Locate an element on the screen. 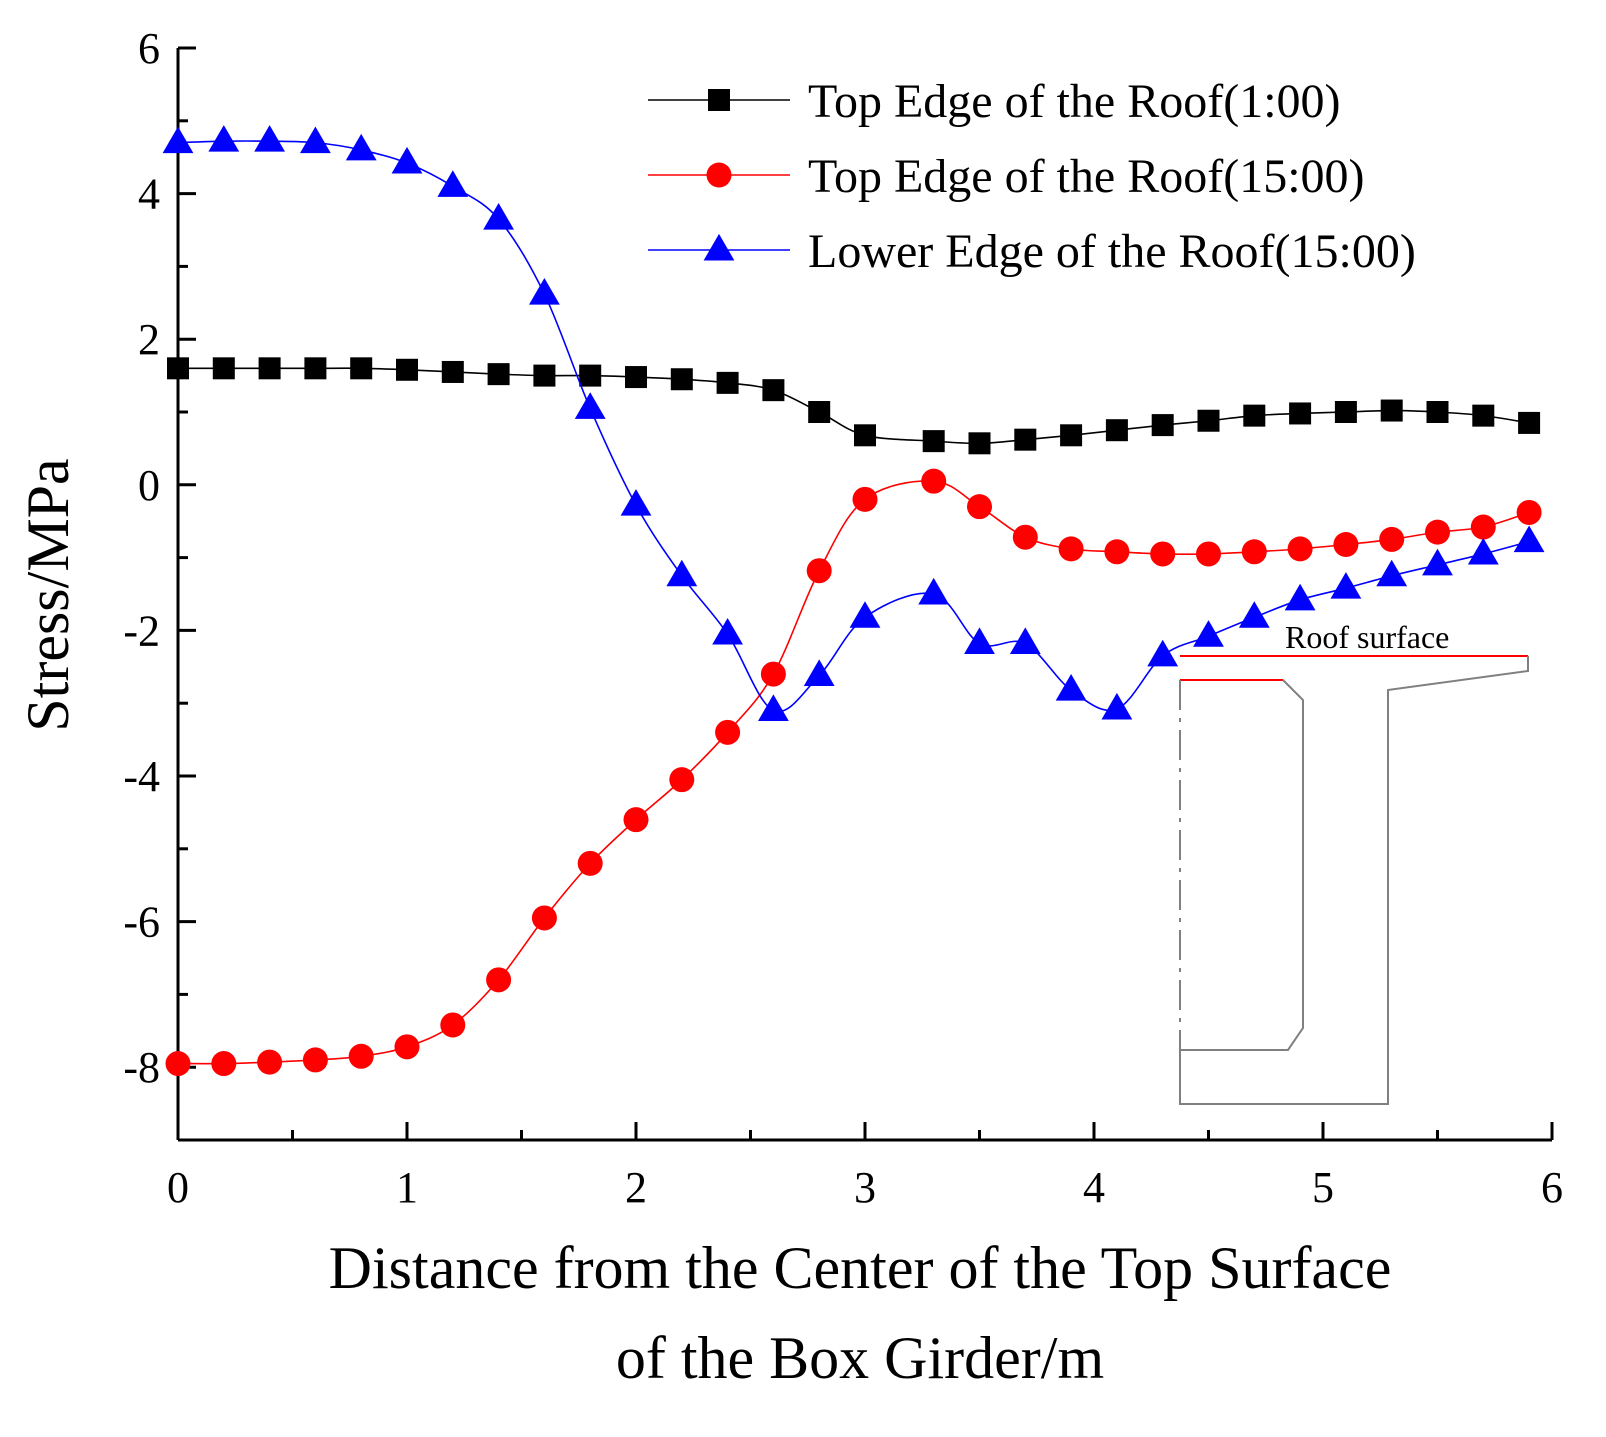 The height and width of the screenshot is (1437, 1606). y-tick-label: 6 is located at coordinates (149, 48).